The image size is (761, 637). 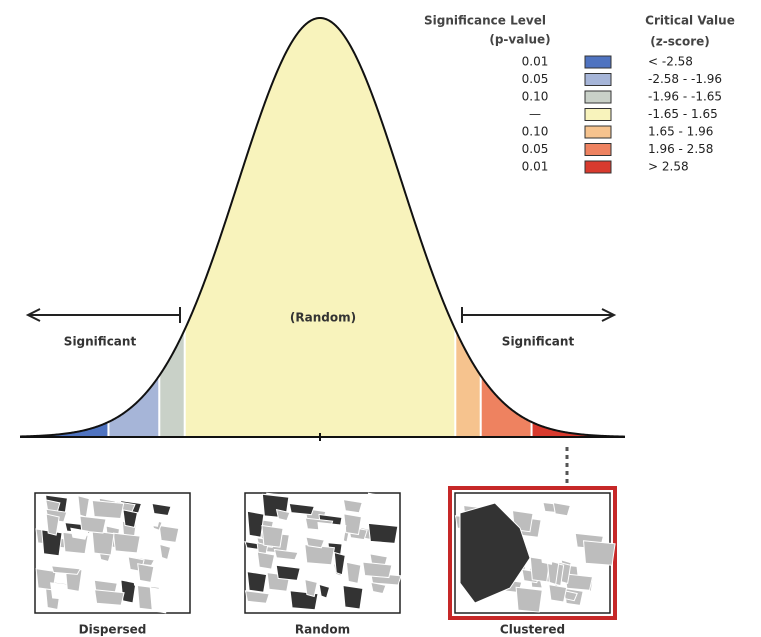 What do you see at coordinates (685, 97) in the screenshot?
I see `z-range: -1.96 - -1.65` at bounding box center [685, 97].